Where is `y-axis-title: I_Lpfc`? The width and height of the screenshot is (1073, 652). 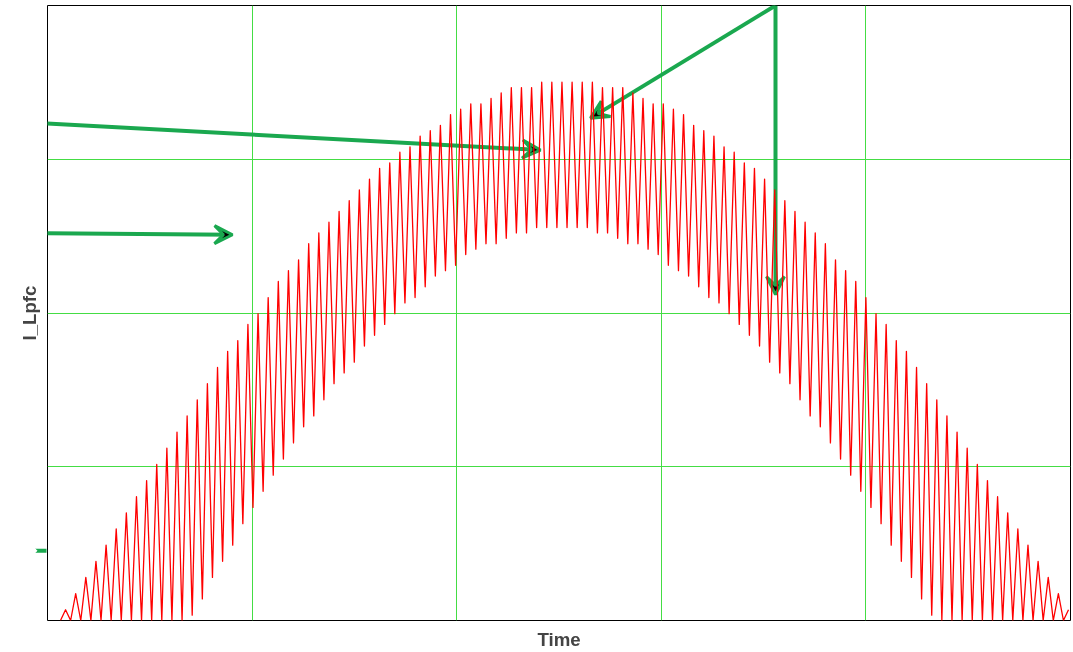
y-axis-title: I_Lpfc is located at coordinates (29, 313).